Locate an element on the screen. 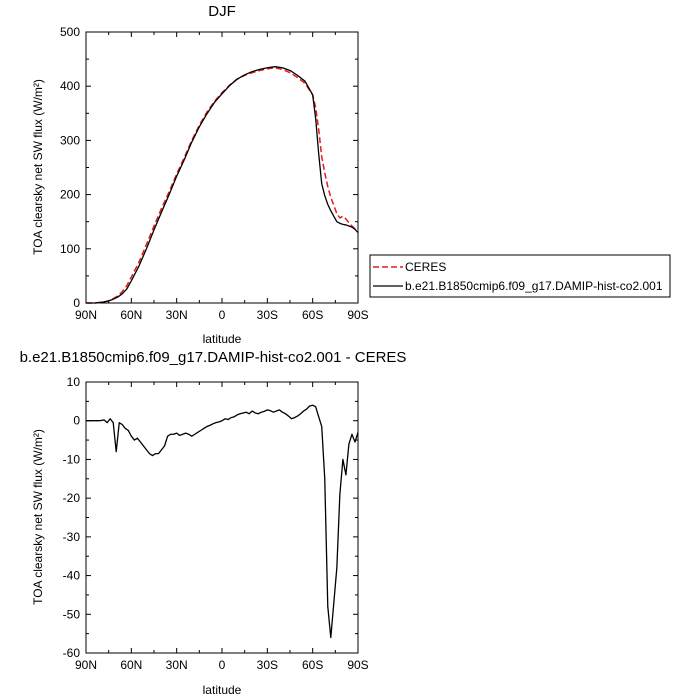  series-group-bottom is located at coordinates (222, 521).